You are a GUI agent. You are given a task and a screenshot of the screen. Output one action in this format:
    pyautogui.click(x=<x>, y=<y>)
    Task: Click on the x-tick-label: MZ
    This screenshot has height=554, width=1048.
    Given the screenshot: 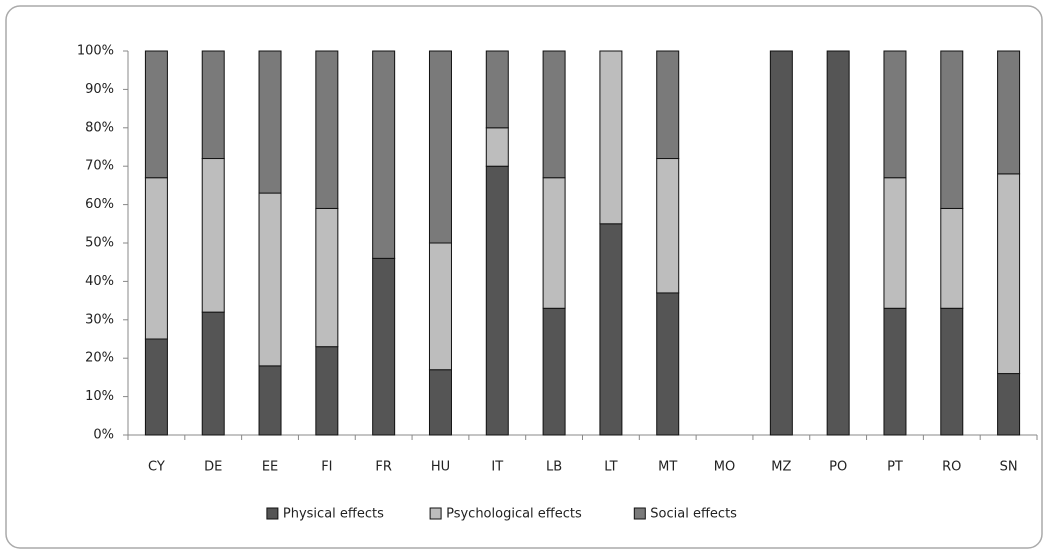 What is the action you would take?
    pyautogui.click(x=781, y=467)
    